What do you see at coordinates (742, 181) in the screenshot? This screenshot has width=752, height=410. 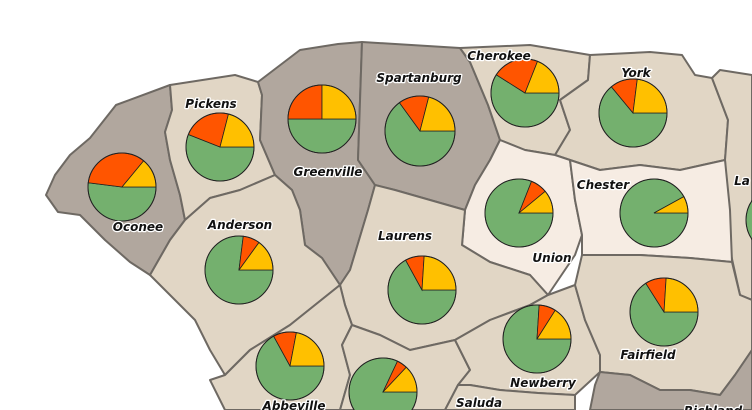 I see `county-label-lancaster: La` at bounding box center [742, 181].